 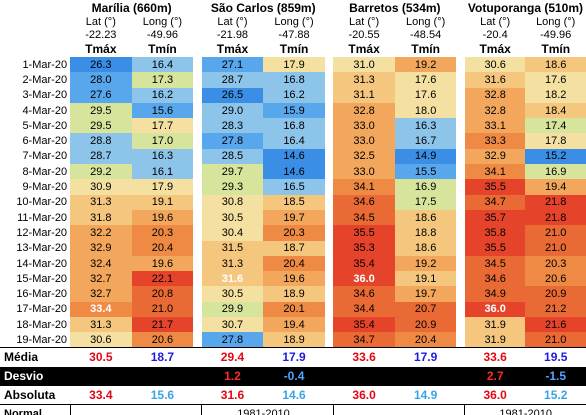 I want to click on absoluta-row: Absoluta 33.4 15.6 31.6 14.6 36.0 14.9 36.0 15.2, so click(x=293, y=395).